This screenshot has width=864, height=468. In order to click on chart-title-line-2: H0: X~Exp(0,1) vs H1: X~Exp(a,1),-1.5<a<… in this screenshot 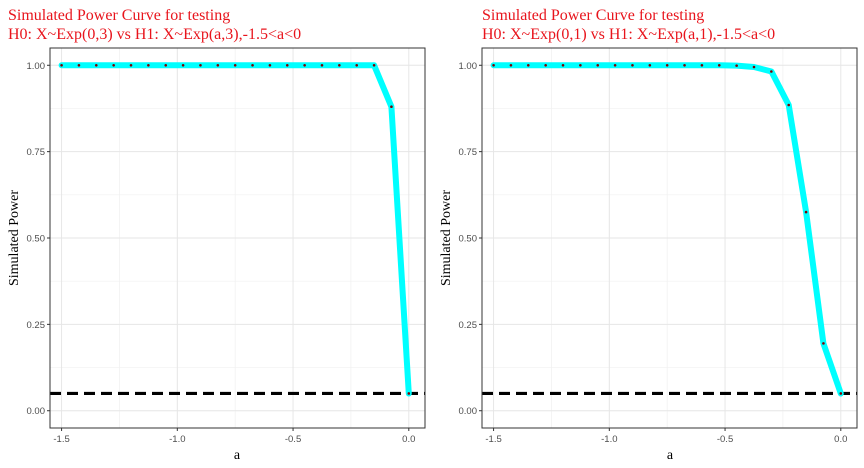, I will do `click(628, 34)`.